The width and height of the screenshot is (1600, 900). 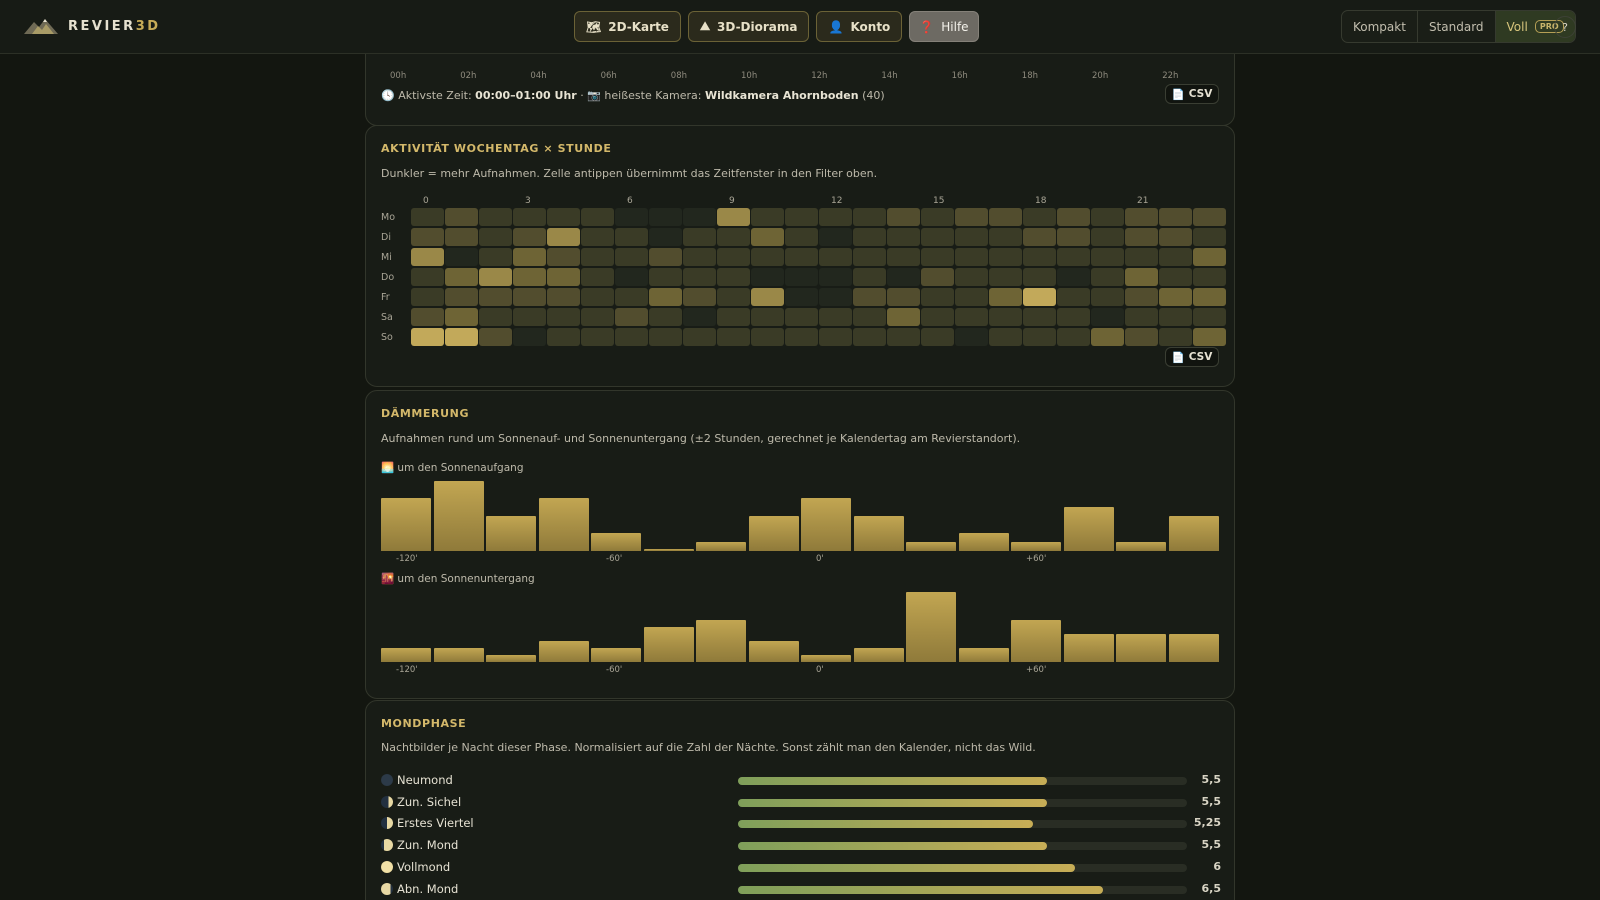 I want to click on nav-3d-diorama-button: ⛰ 3D-Diorama, so click(x=748, y=26).